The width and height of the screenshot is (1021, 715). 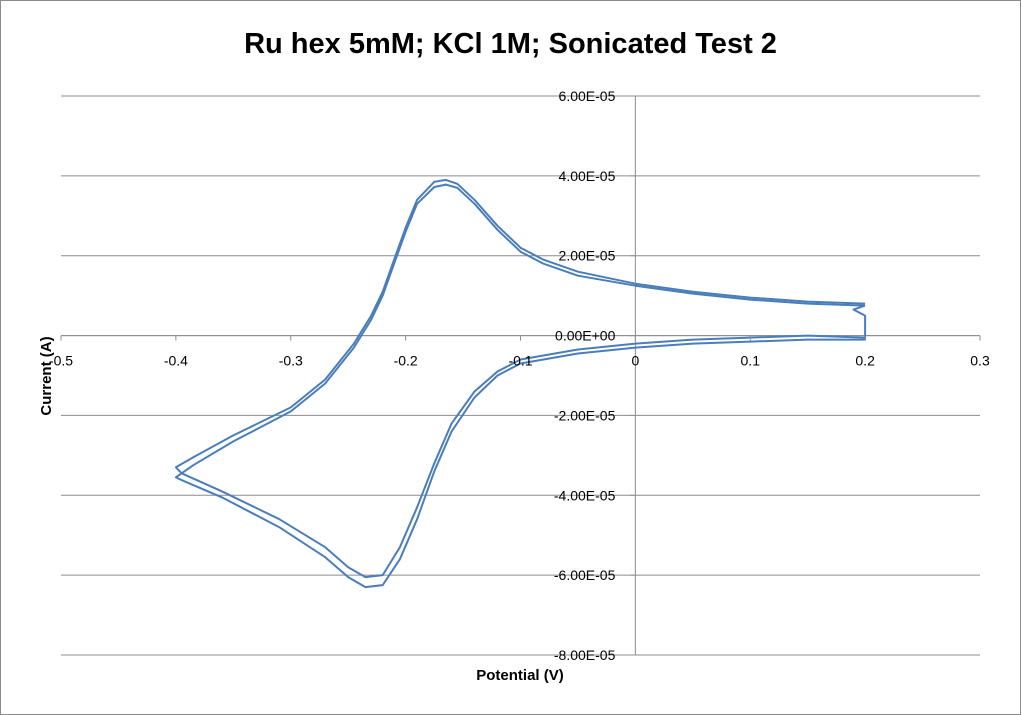 What do you see at coordinates (980, 361) in the screenshot?
I see `x-tick-label: 0.3` at bounding box center [980, 361].